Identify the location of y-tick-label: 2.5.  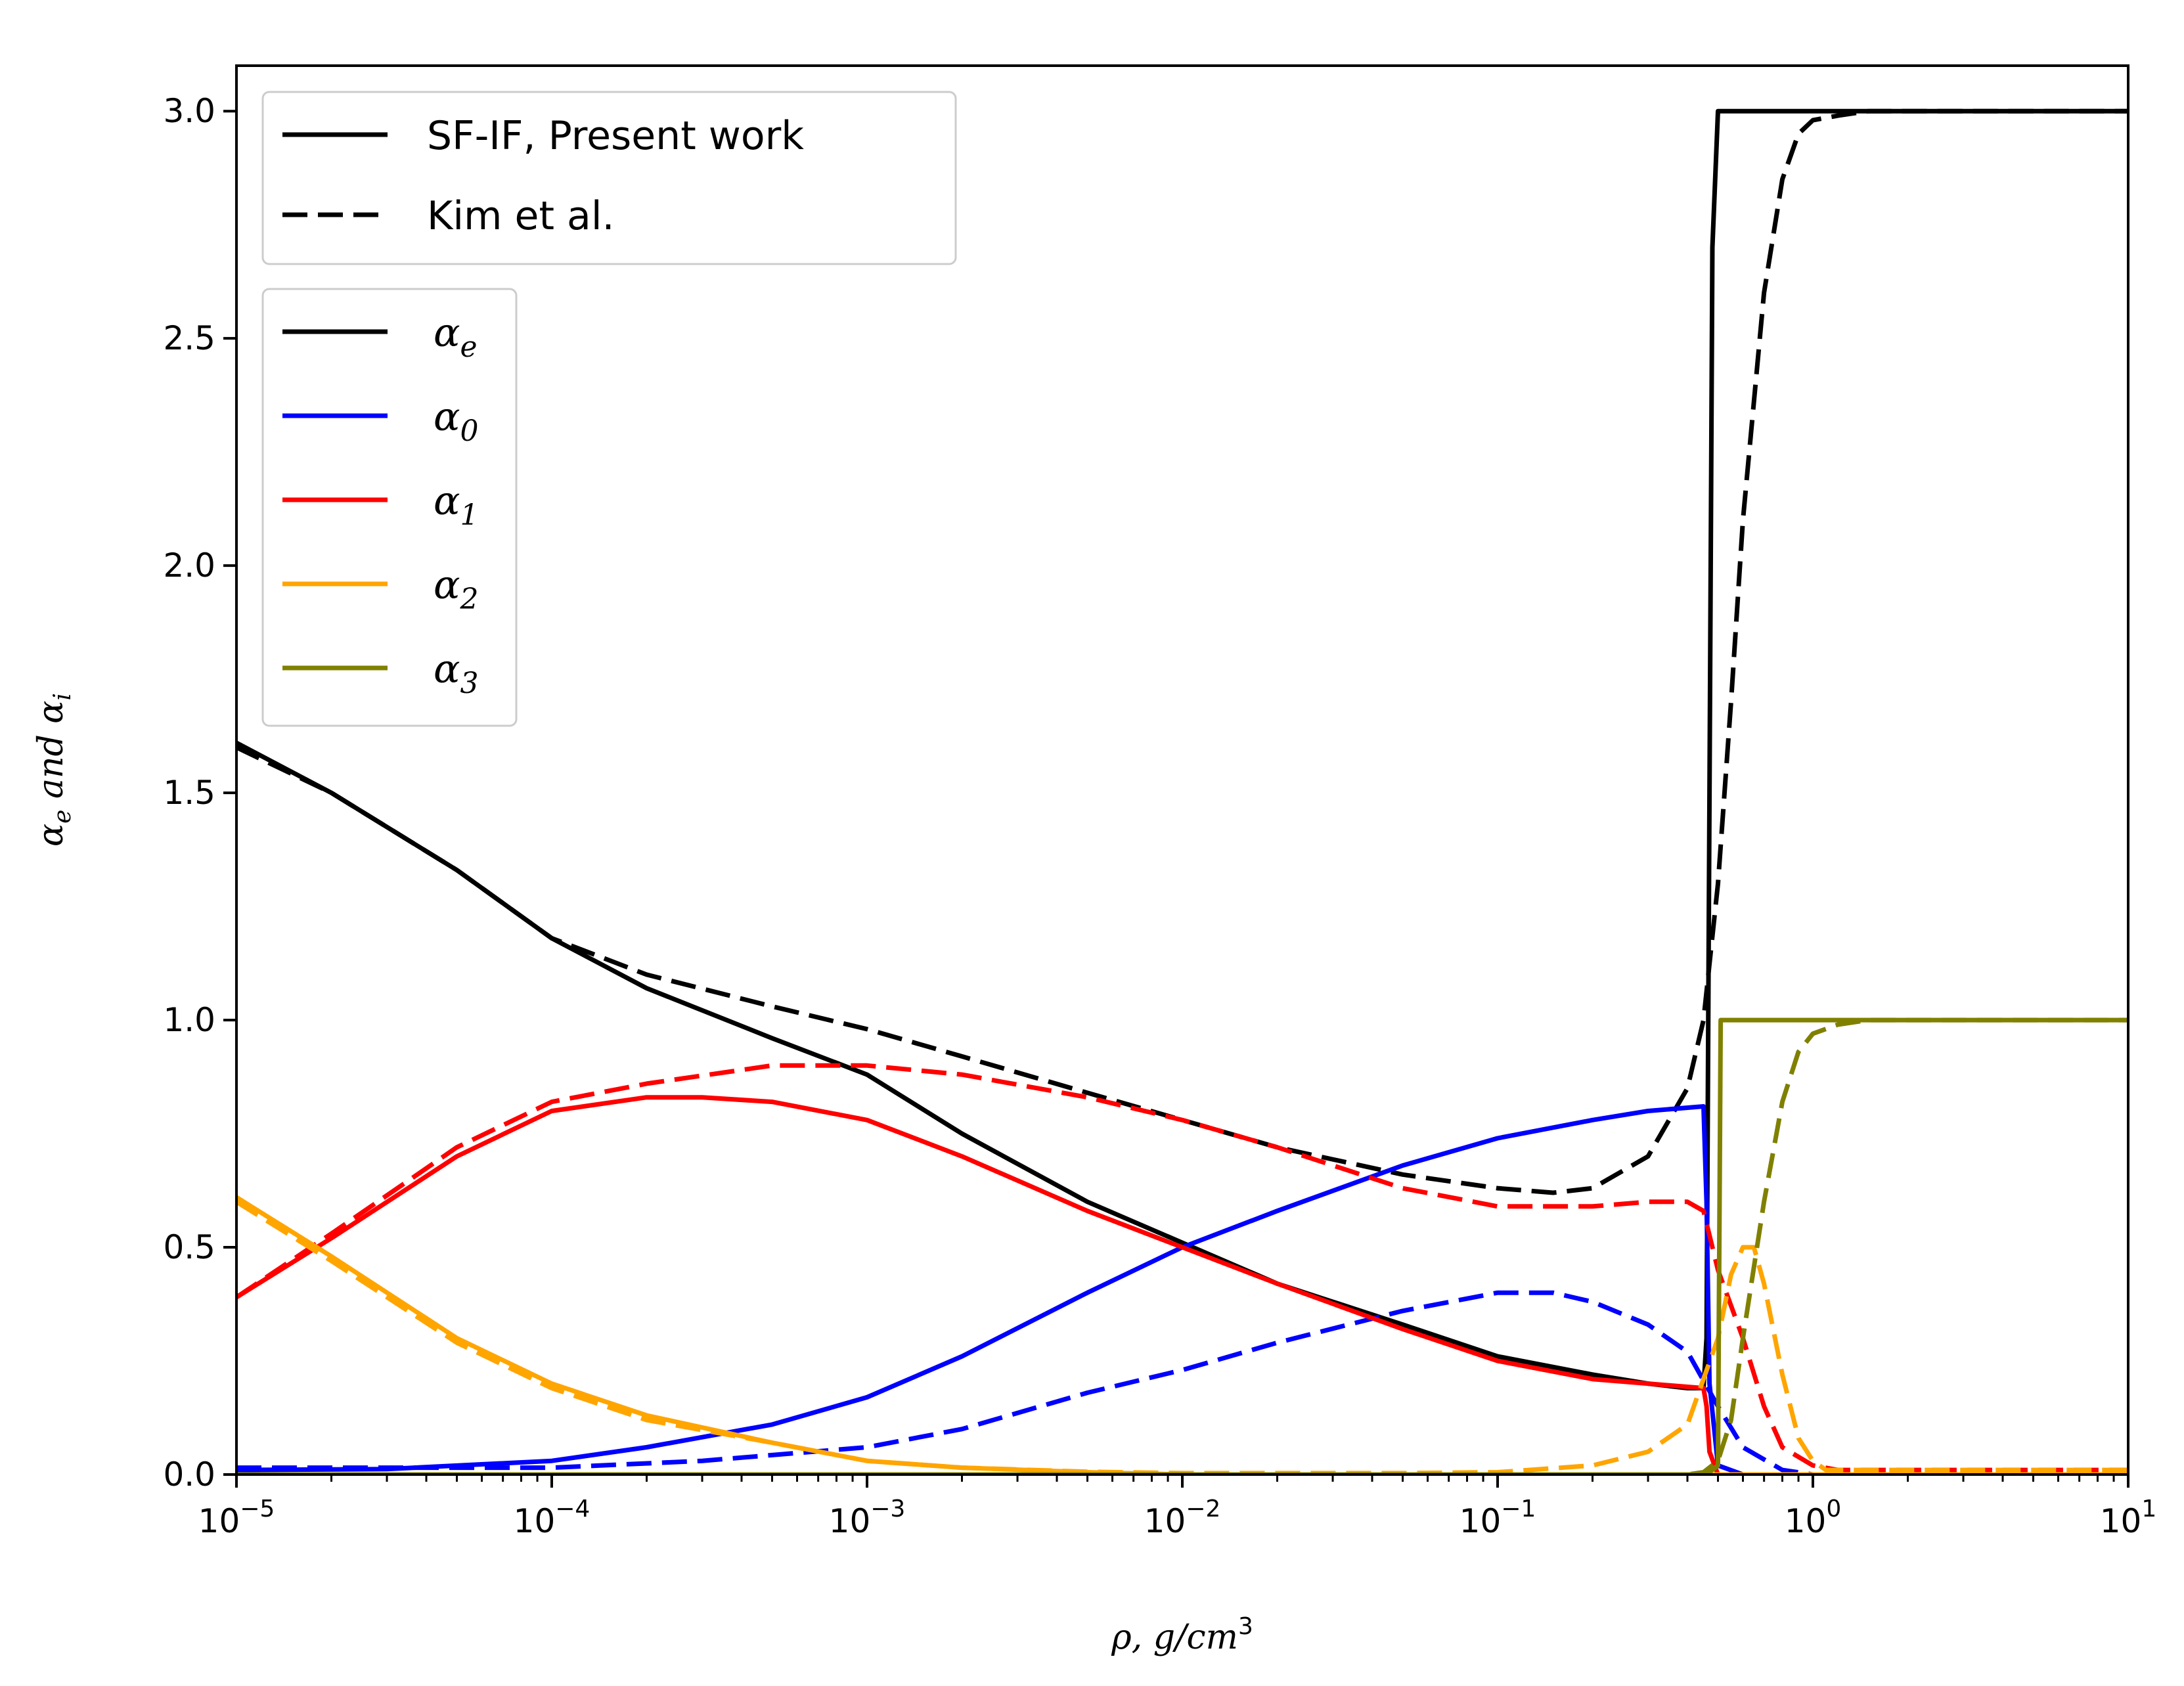
(189, 338).